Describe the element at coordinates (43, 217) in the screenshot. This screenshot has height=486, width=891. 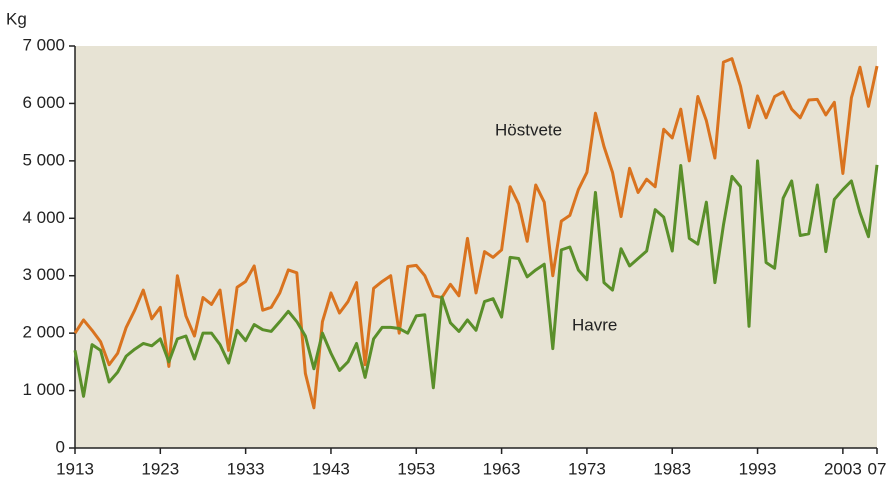
I see `y-tick-label: 4 000` at that location.